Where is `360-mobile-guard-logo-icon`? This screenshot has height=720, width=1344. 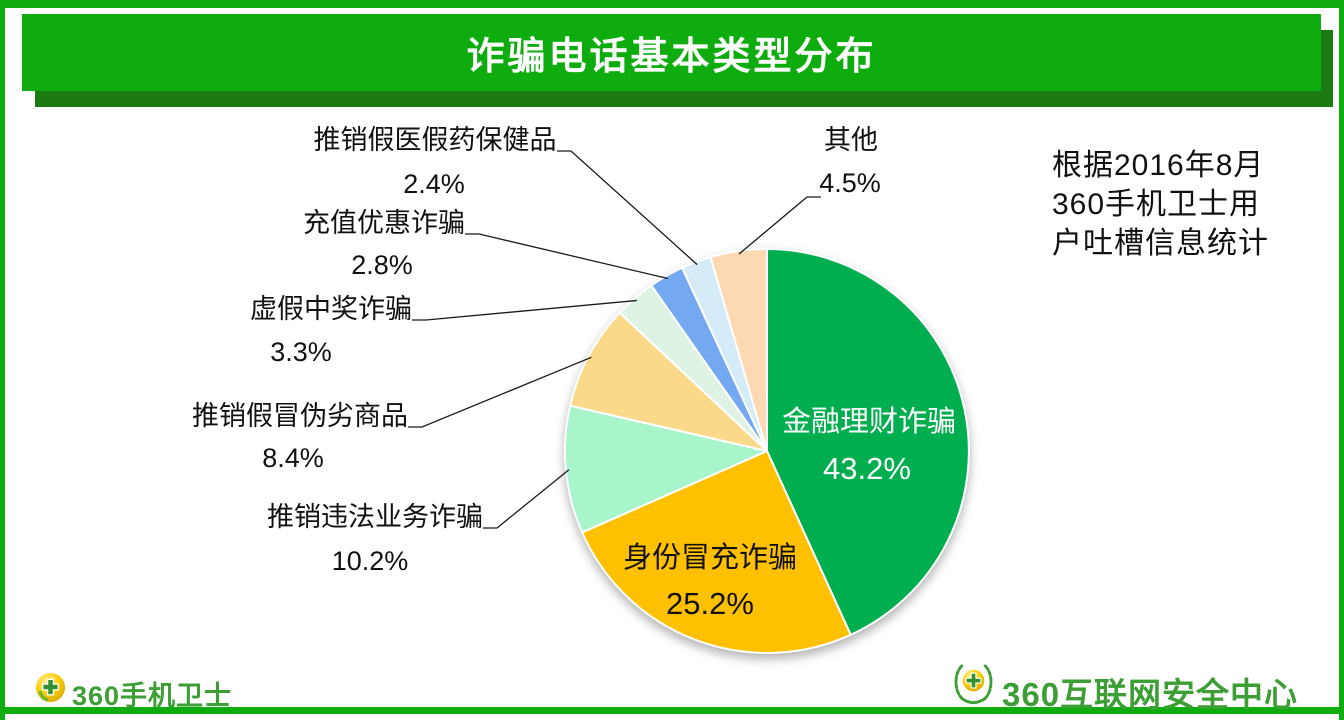
360-mobile-guard-logo-icon is located at coordinates (50, 687).